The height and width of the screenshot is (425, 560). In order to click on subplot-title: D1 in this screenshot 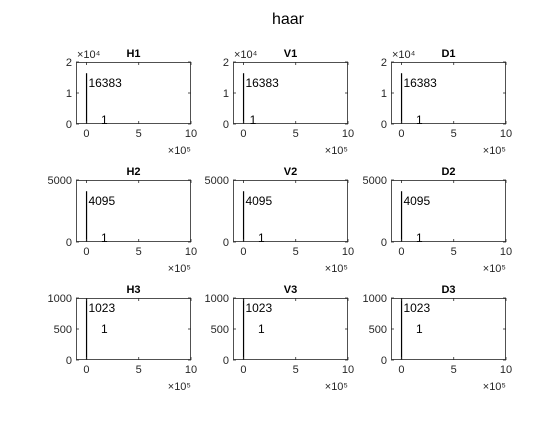, I will do `click(448, 54)`.